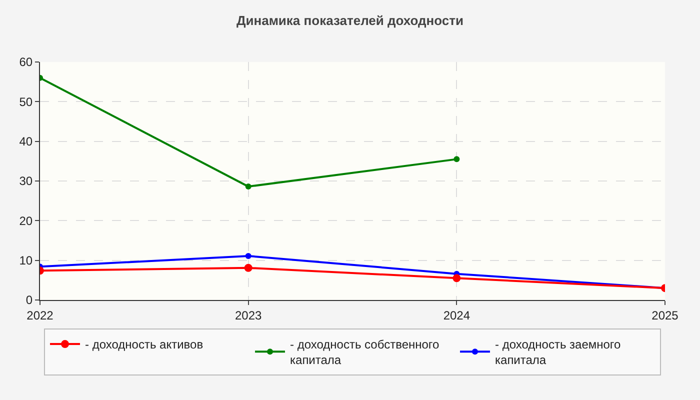  Describe the element at coordinates (456, 315) in the screenshot. I see `x-tick-label: 2024` at that location.